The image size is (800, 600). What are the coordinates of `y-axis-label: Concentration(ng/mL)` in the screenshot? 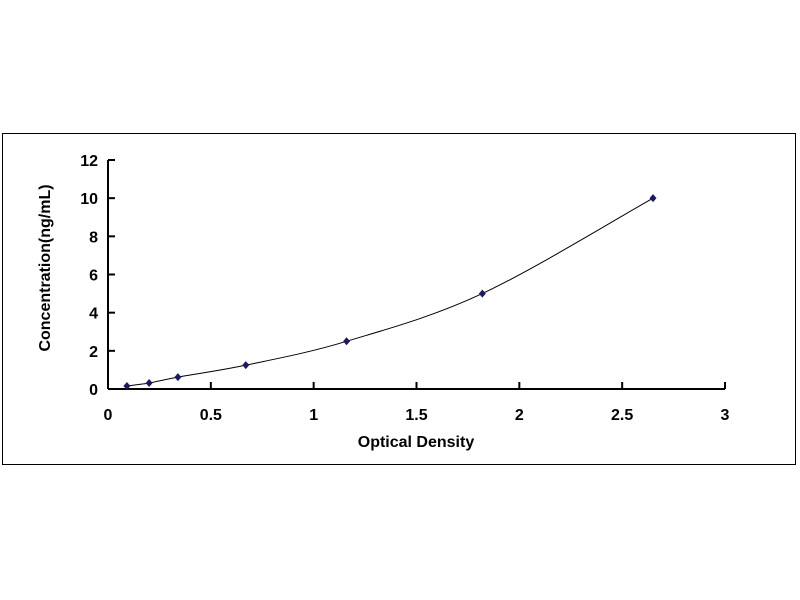 It's located at (45, 267).